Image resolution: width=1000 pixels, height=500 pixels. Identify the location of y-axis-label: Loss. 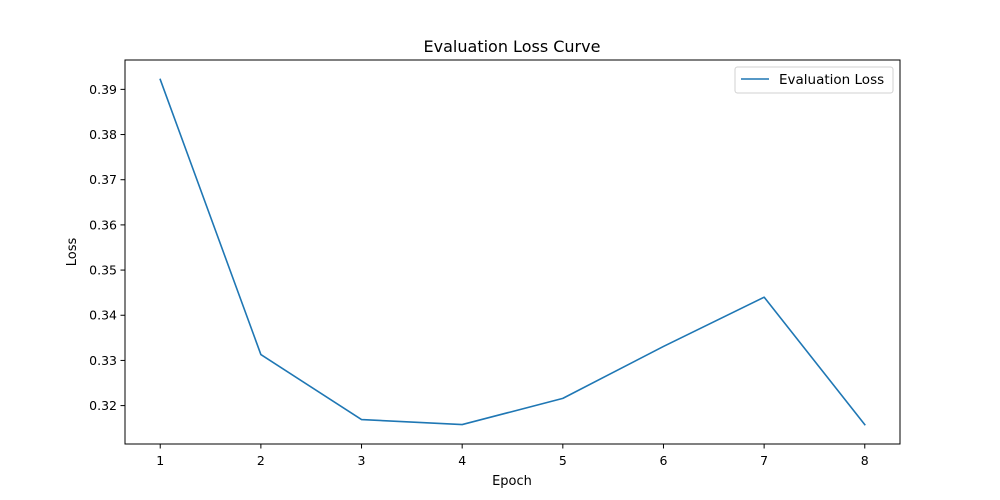
(72, 252).